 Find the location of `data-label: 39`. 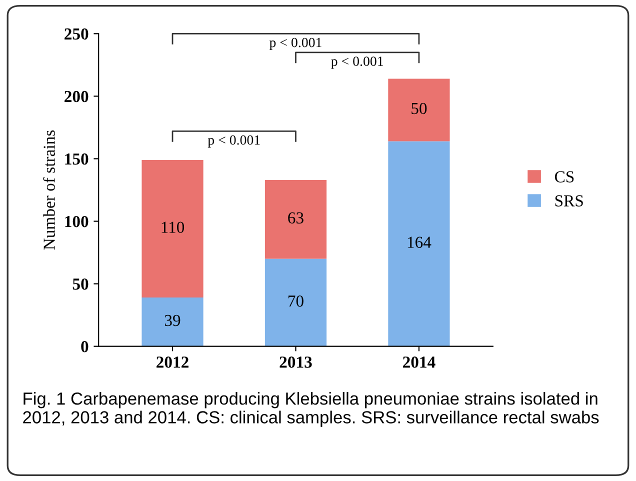

data-label: 39 is located at coordinates (172, 320).